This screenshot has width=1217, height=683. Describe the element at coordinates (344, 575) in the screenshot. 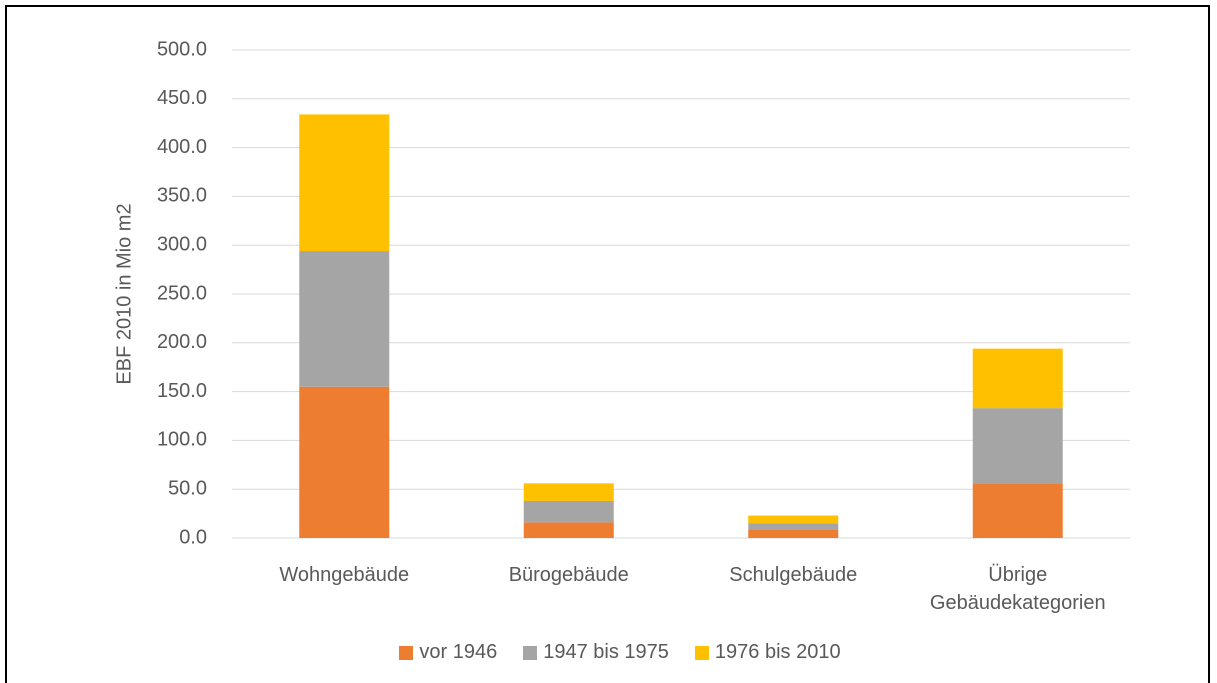

I see `x-tick-label: Wohngebäude` at that location.